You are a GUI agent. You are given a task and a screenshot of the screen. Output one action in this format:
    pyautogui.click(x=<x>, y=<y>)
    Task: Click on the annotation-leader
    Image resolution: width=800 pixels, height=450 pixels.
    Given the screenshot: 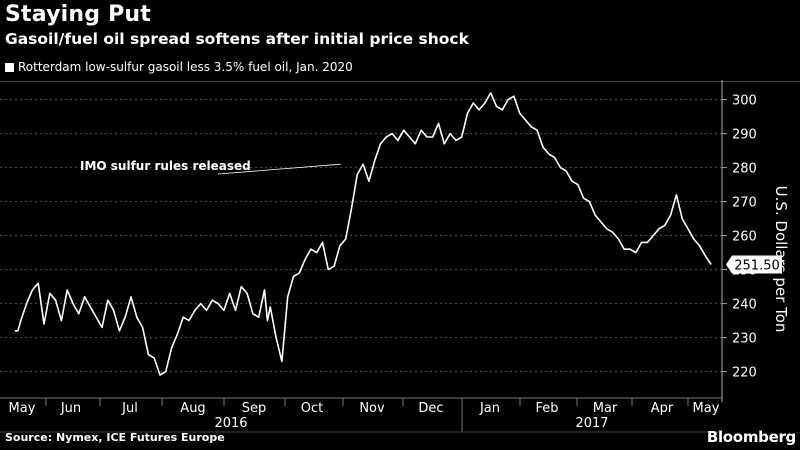 What is the action you would take?
    pyautogui.click(x=279, y=169)
    